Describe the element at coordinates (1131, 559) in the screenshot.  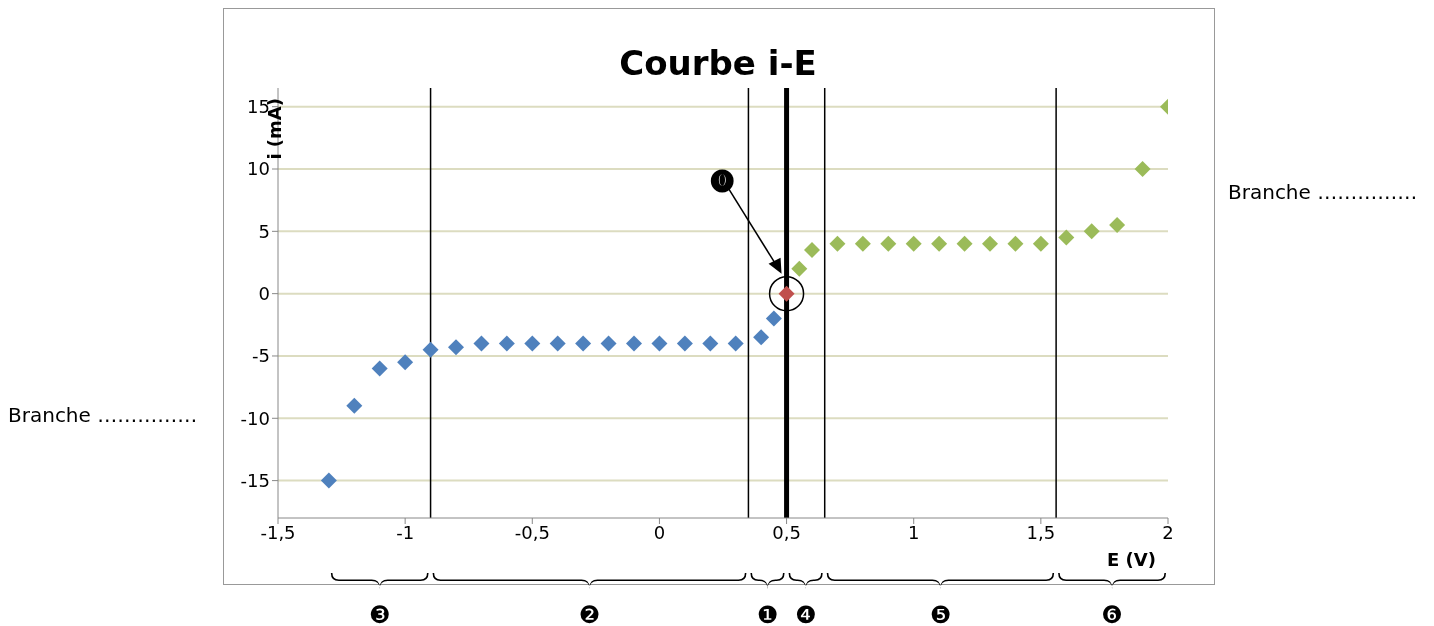
I see `x-axis-title: E (V)` at that location.